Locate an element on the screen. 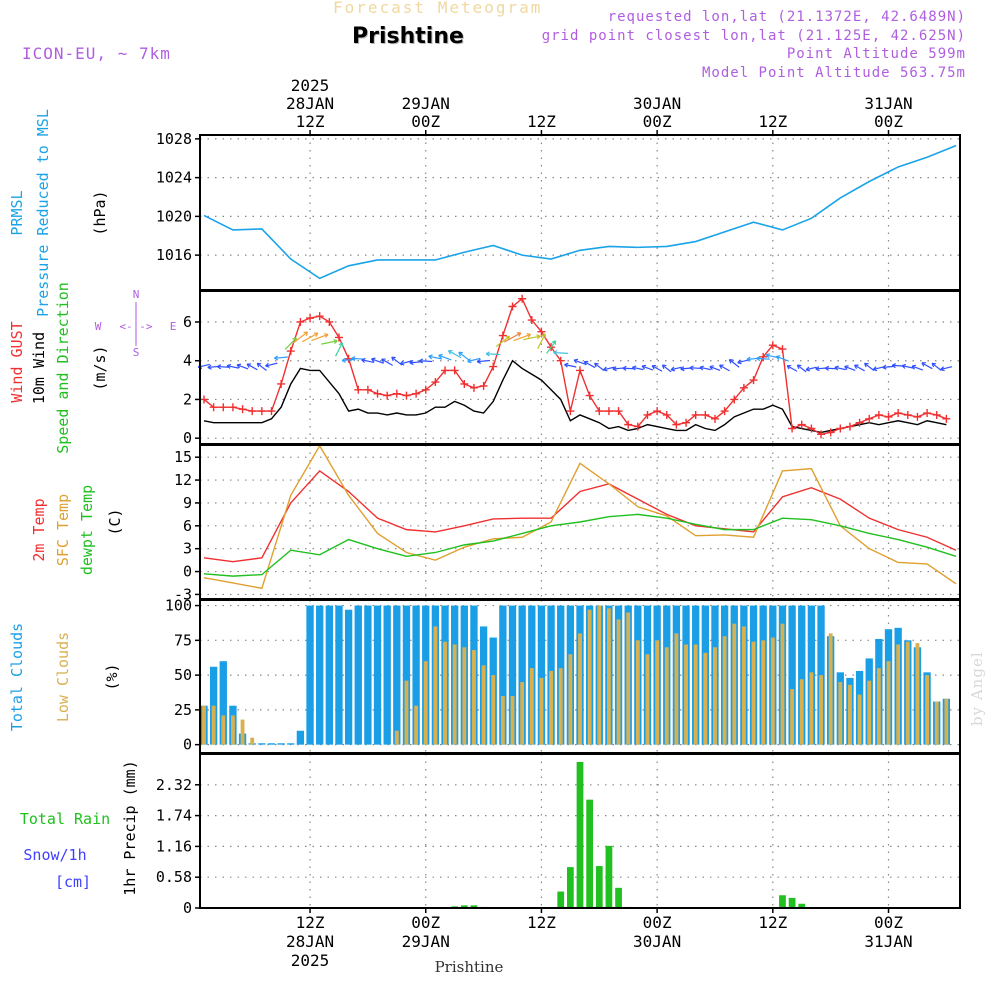 Image resolution: width=1000 pixels, height=1000 pixels. compass-n: N is located at coordinates (136, 294).